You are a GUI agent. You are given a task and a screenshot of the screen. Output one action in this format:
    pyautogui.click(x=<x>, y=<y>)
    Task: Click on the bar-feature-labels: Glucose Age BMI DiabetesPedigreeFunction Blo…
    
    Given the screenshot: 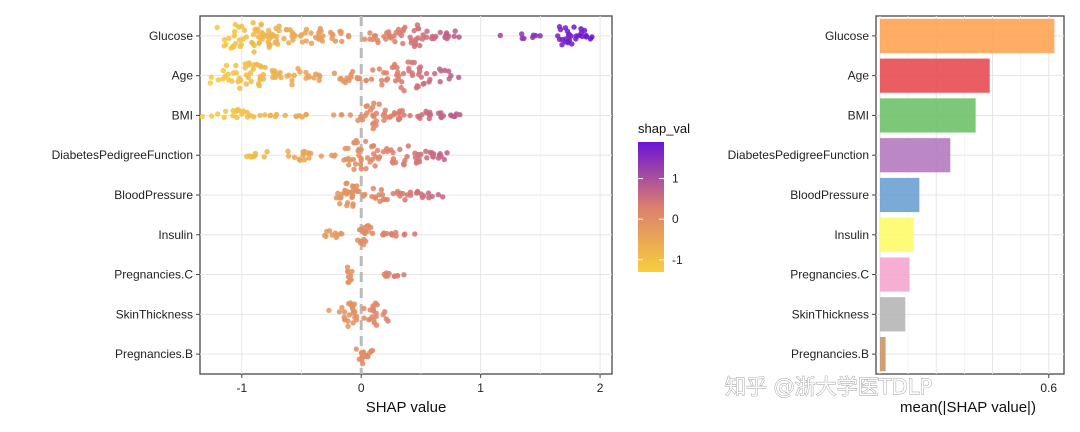 What is the action you would take?
    pyautogui.click(x=802, y=195)
    